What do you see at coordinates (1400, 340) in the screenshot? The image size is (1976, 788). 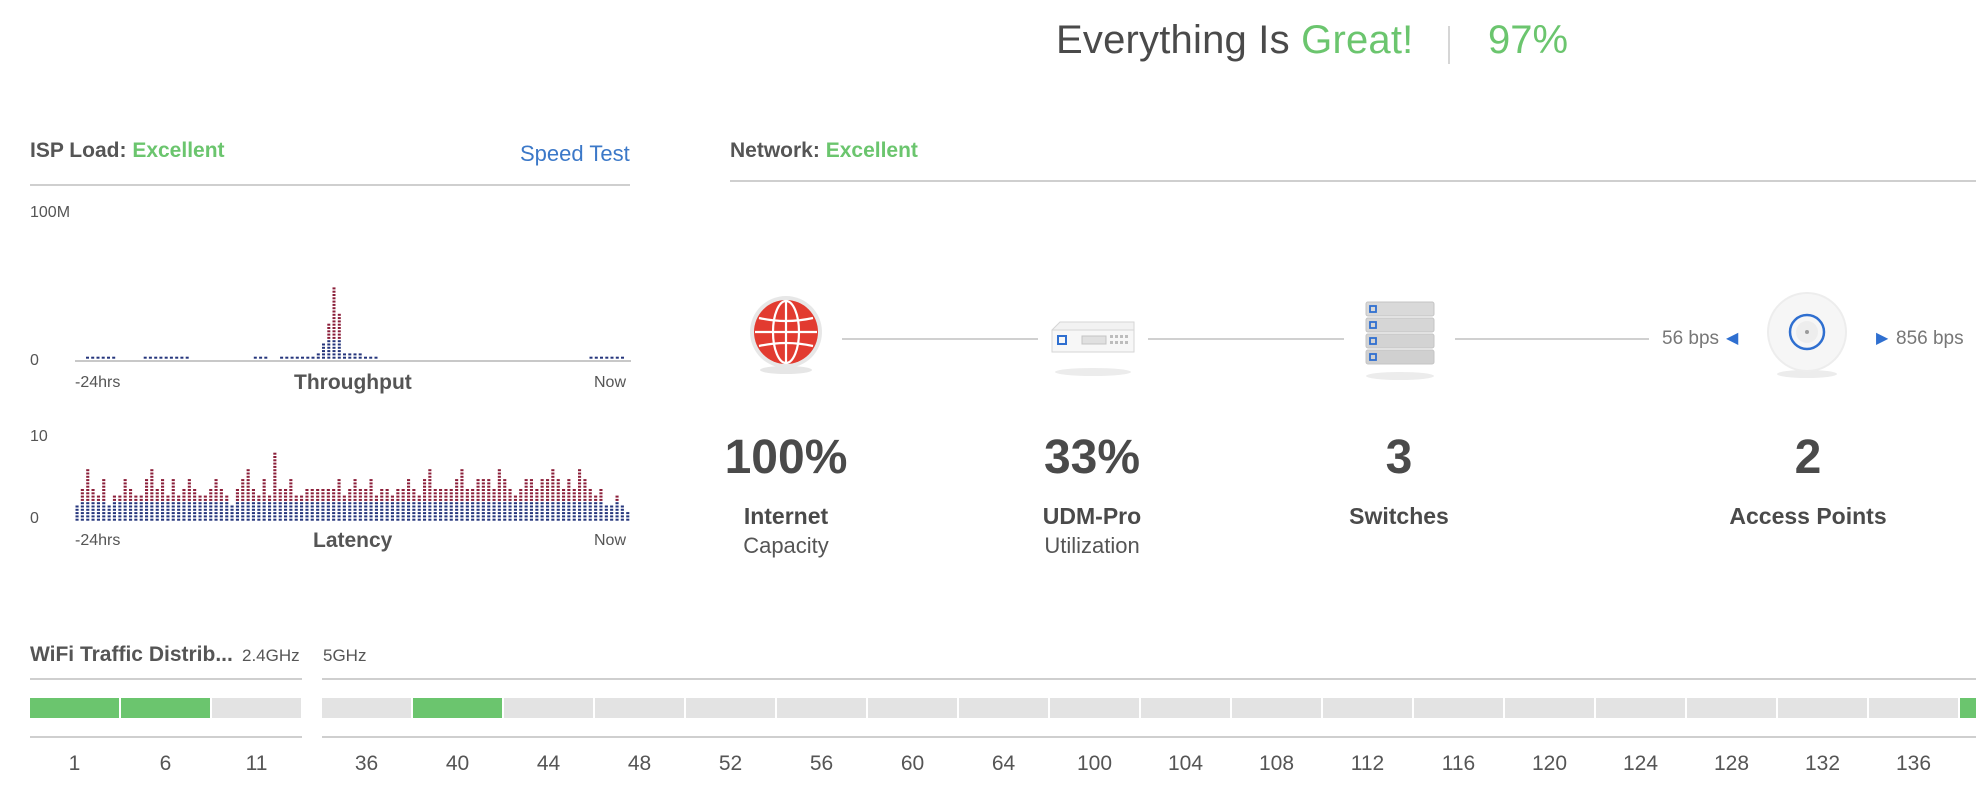 I see `switch-stack-icon` at bounding box center [1400, 340].